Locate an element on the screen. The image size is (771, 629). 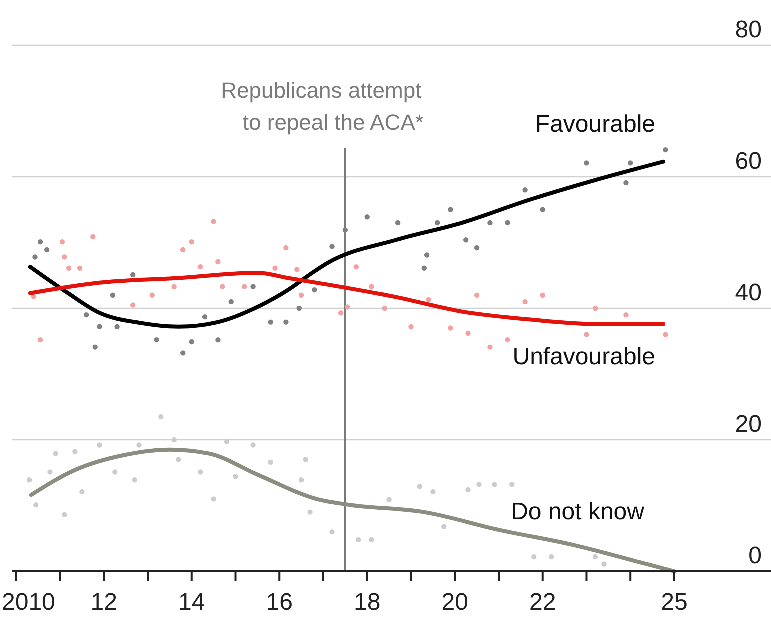
ref-line-label: Republicans attempt to repeal the ACA* is located at coordinates (322, 106).